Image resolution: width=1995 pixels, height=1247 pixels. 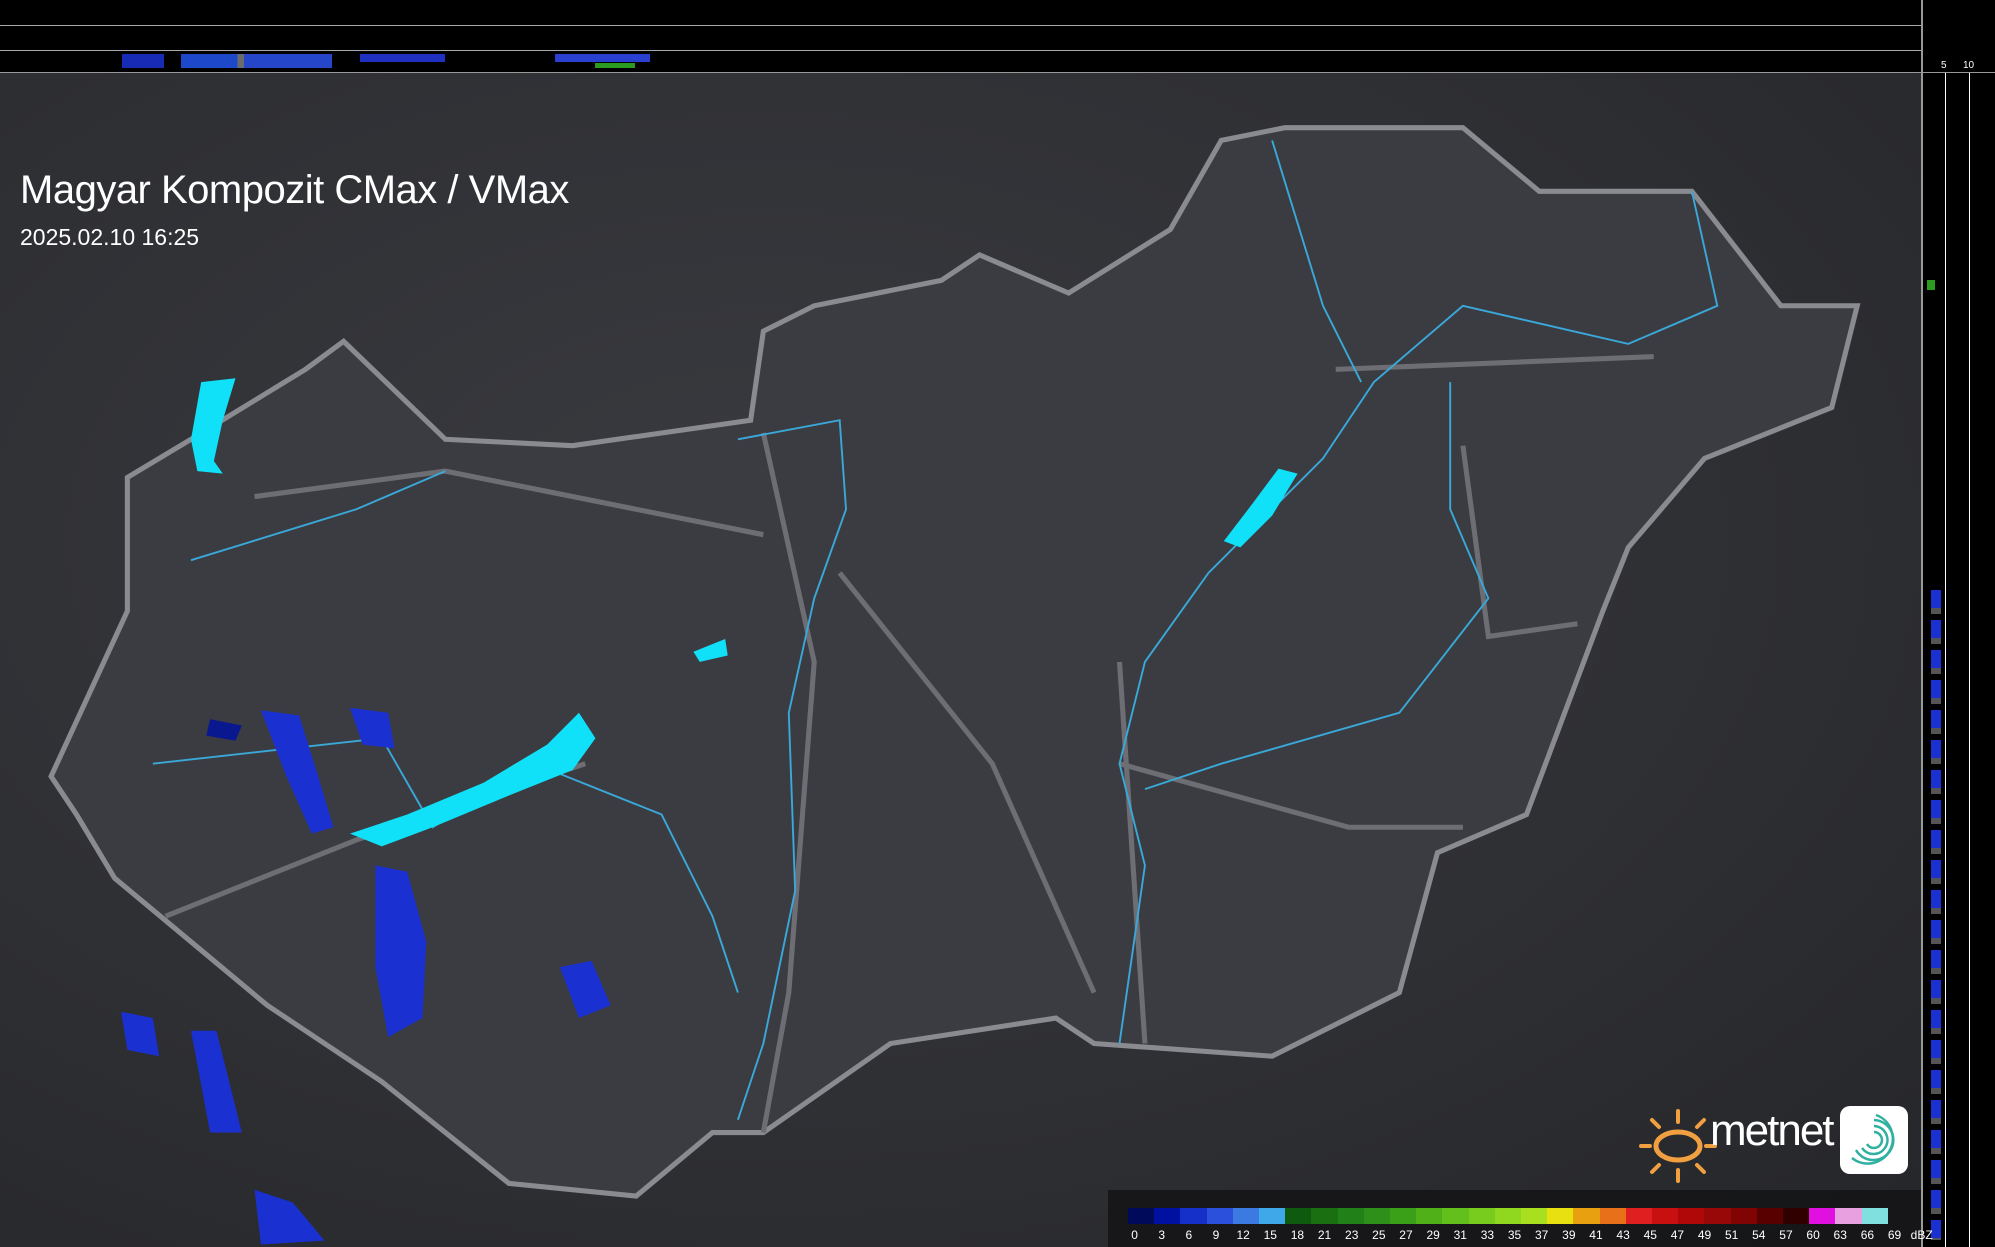 I want to click on legend-label: 43, so click(x=1623, y=1235).